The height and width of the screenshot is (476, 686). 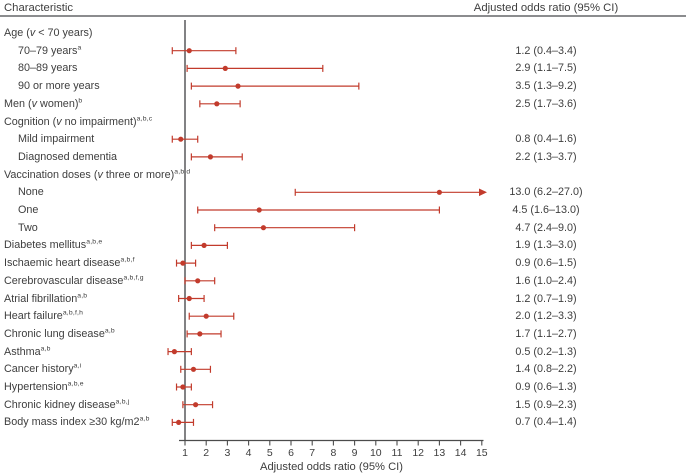 What do you see at coordinates (440, 453) in the screenshot?
I see `x-axis-tick-label: 13` at bounding box center [440, 453].